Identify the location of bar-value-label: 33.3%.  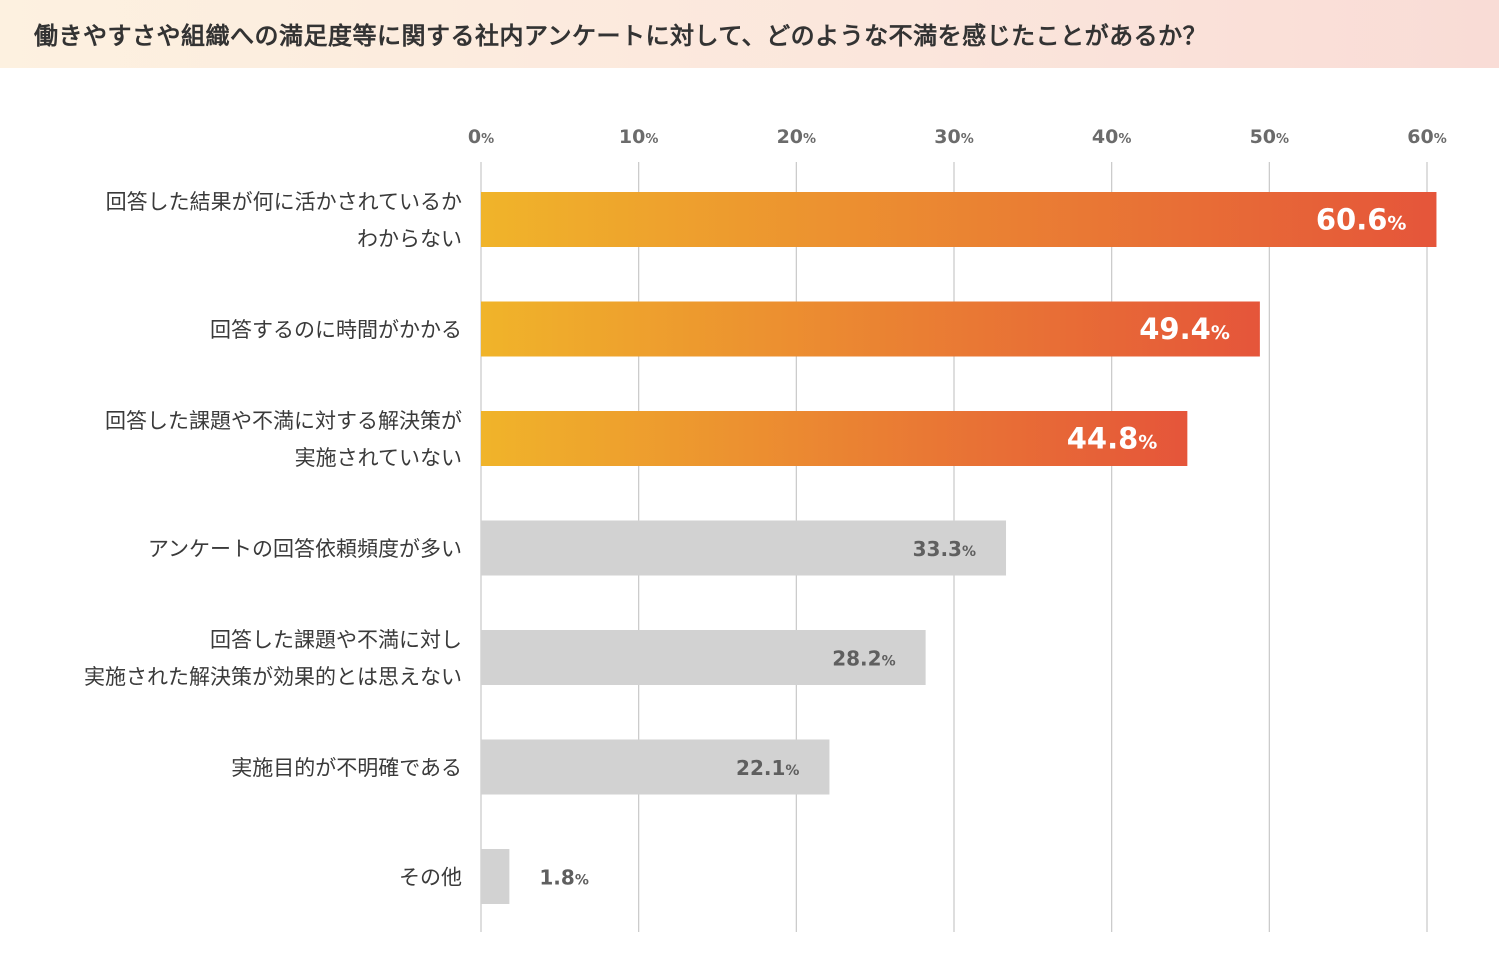
(944, 549).